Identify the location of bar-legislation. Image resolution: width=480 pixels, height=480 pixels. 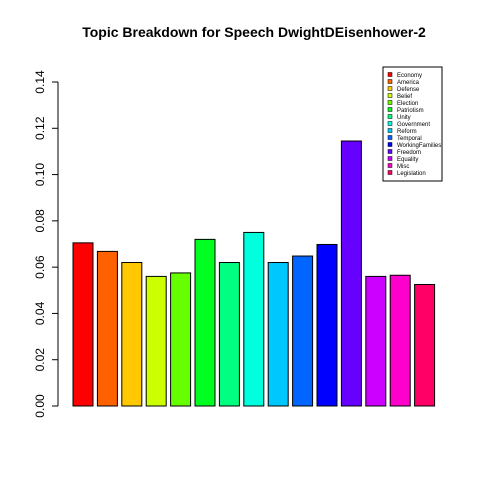
(425, 345).